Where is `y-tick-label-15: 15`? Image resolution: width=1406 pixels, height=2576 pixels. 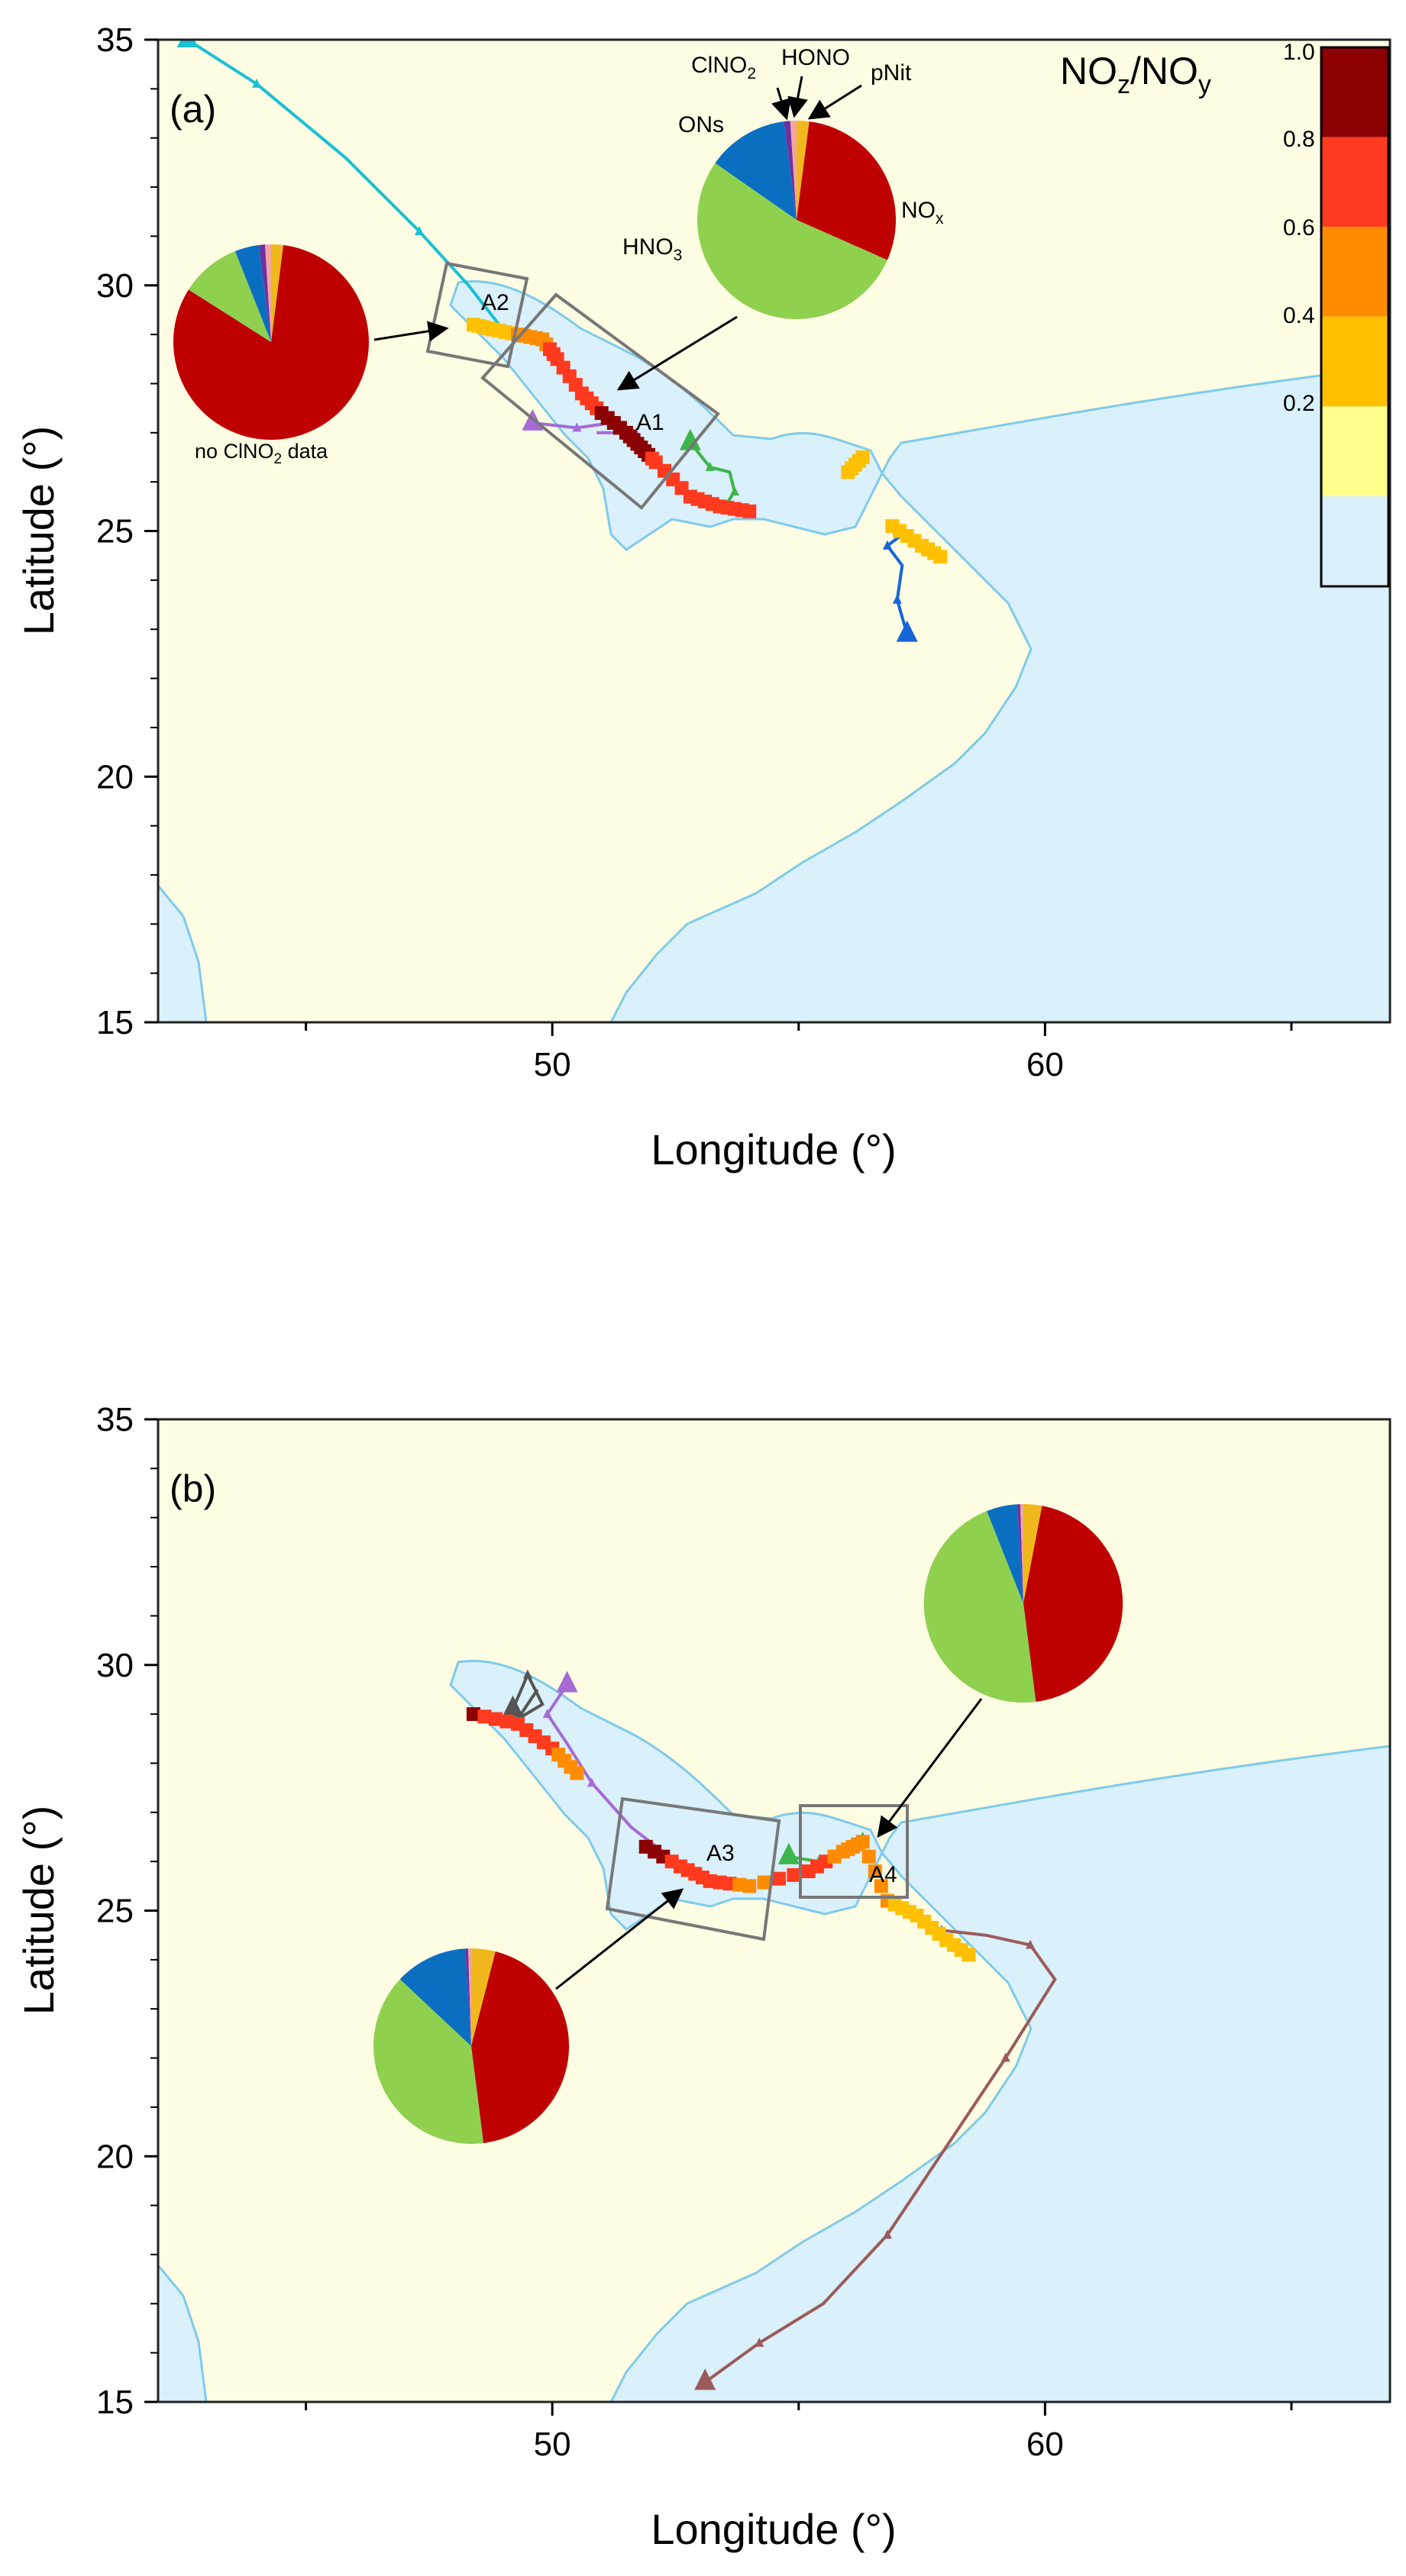
y-tick-label-15: 15 is located at coordinates (115, 2402).